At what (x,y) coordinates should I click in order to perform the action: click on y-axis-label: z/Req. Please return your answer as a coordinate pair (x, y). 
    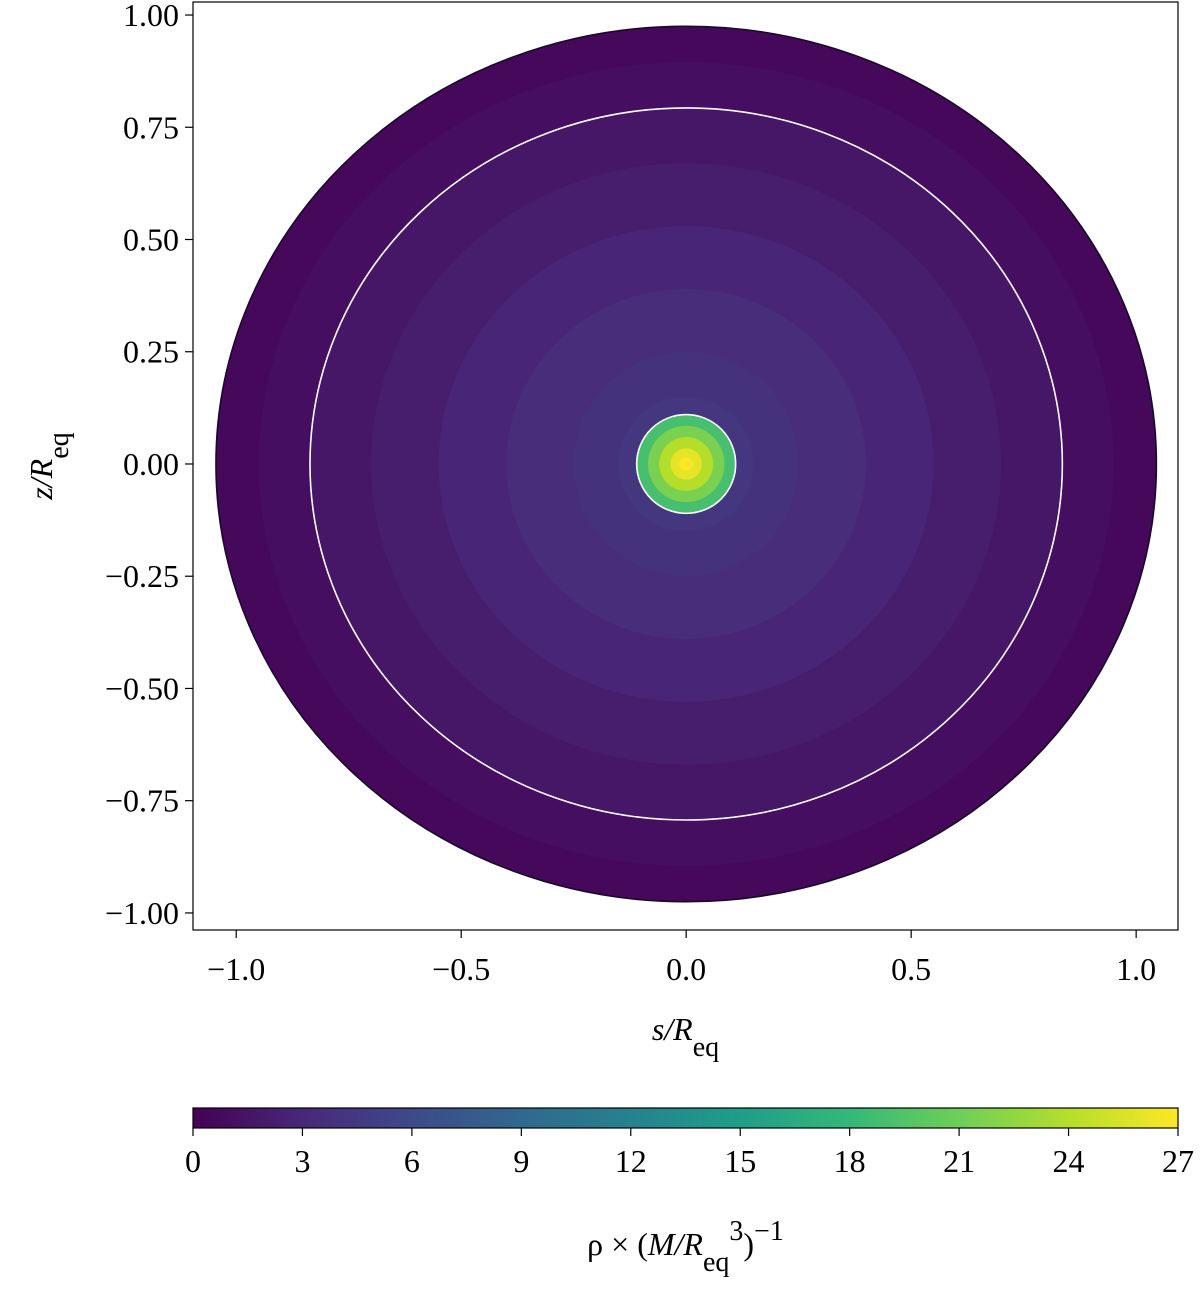
    Looking at the image, I should click on (49, 466).